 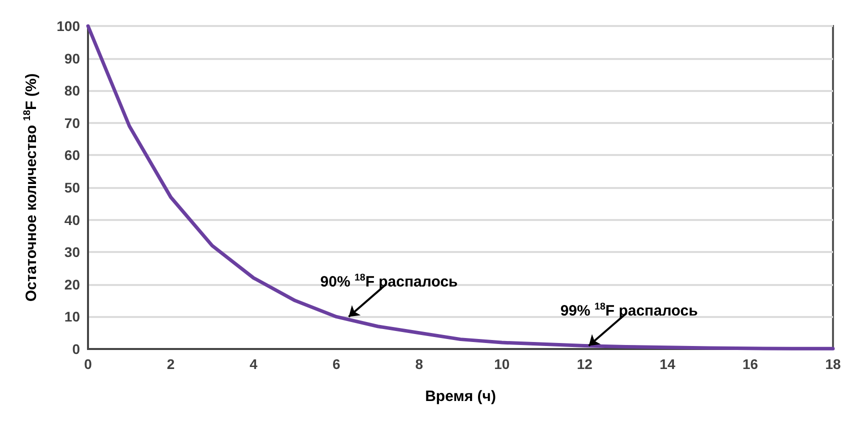 I want to click on y-tick-label: 0, so click(x=76, y=349).